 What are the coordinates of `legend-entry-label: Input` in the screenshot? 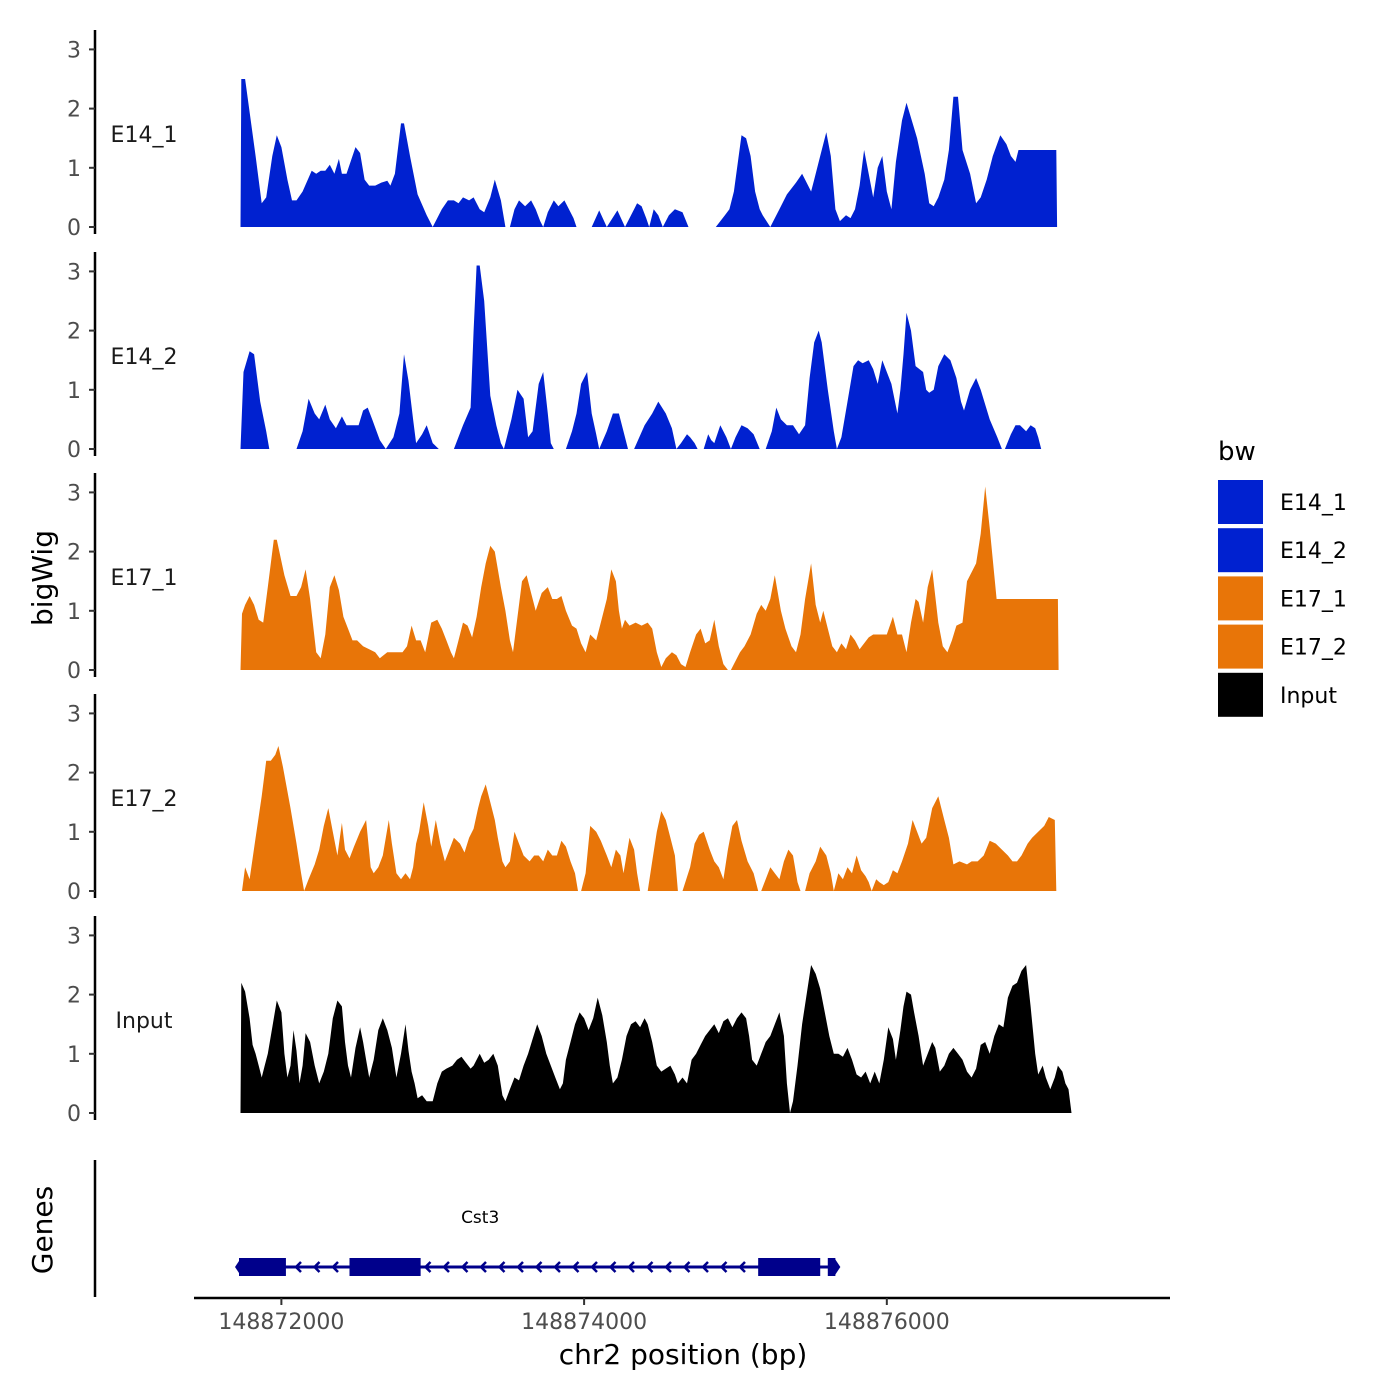 It's located at (1308, 696).